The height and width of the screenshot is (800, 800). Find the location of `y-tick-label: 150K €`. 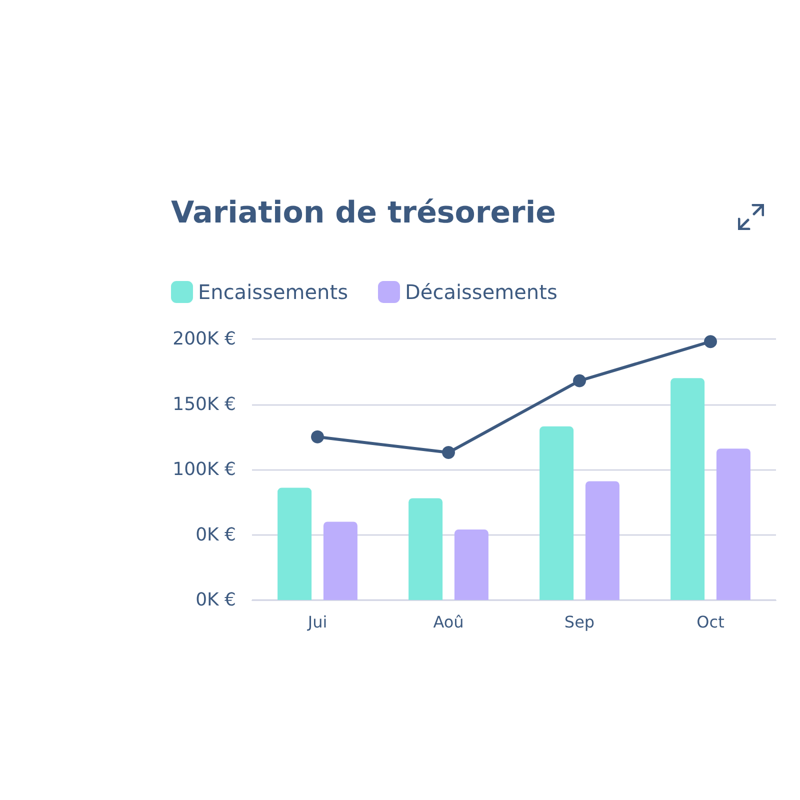

y-tick-label: 150K € is located at coordinates (204, 404).